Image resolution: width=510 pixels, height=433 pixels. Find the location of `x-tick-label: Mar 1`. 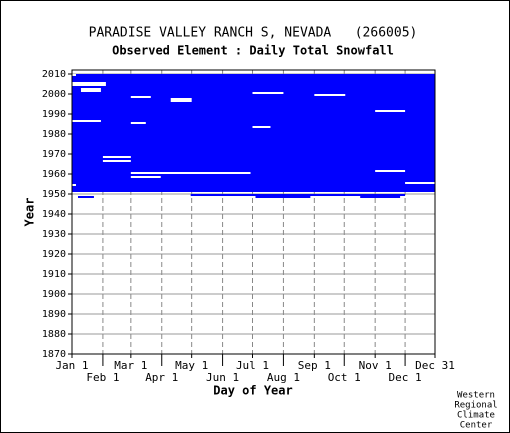

x-tick-label: Mar 1 is located at coordinates (130, 365).